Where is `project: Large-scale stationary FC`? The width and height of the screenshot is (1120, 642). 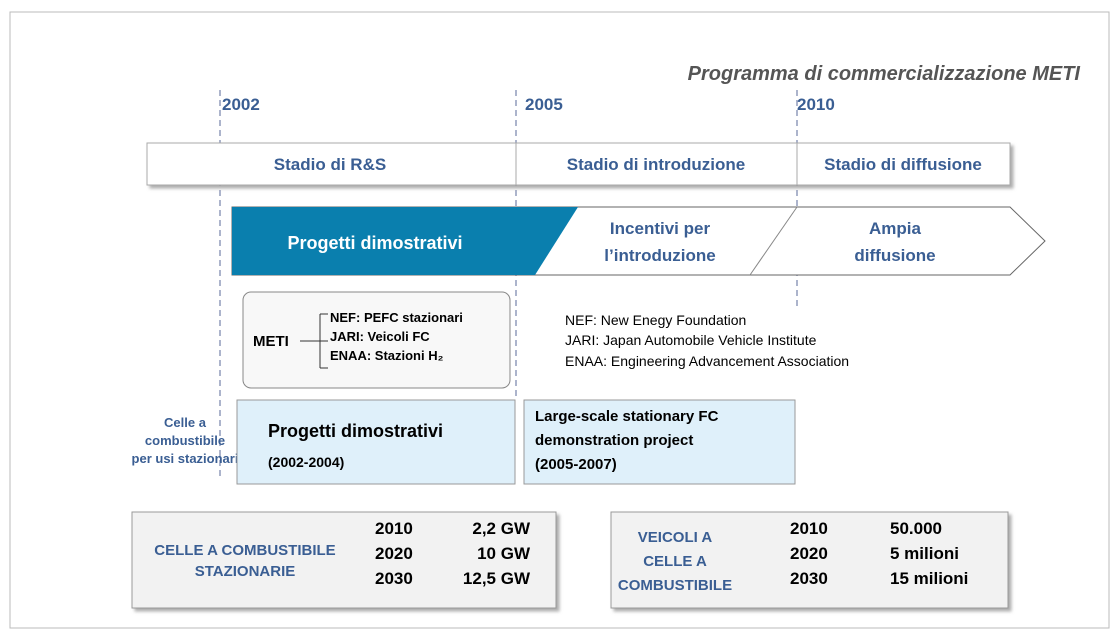 project: Large-scale stationary FC is located at coordinates (627, 416).